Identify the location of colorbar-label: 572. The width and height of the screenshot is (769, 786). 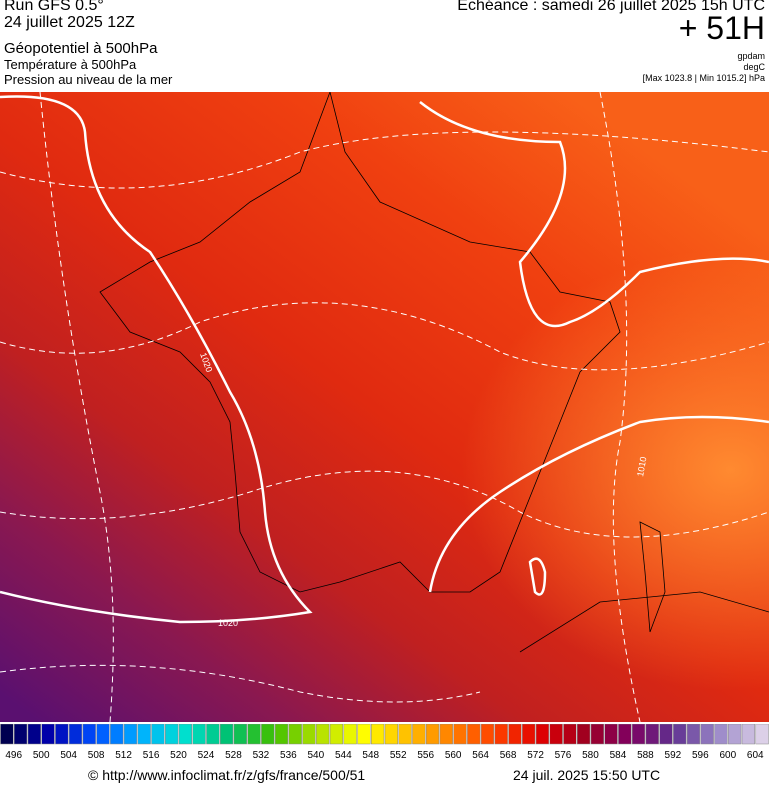
(535, 755).